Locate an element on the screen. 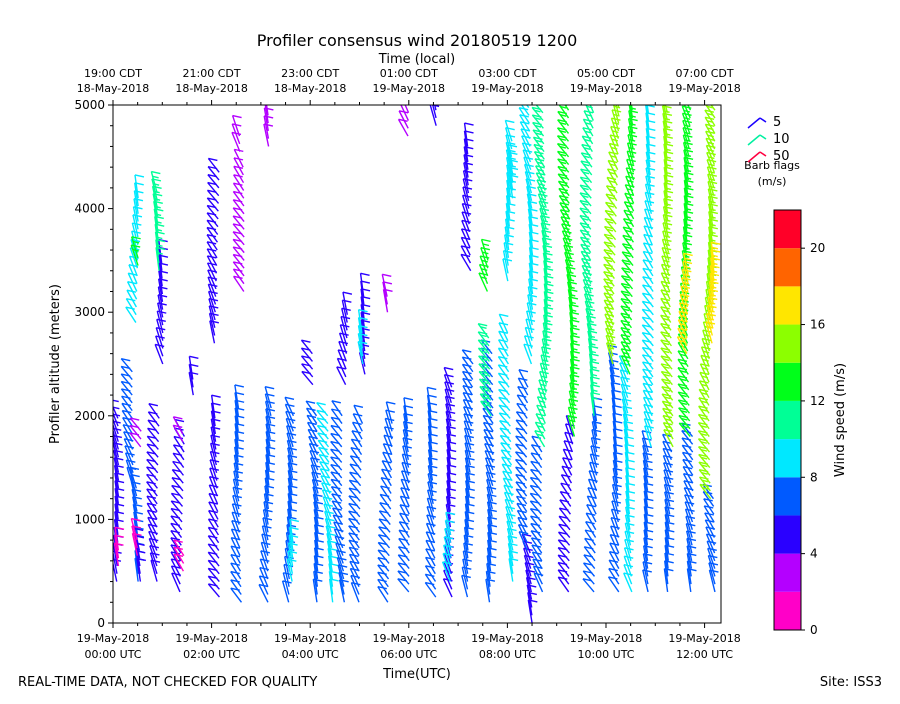 The image size is (900, 704). quality-note: REAL-TIME DATA, NOT CHECKED FOR QUALITY is located at coordinates (167, 682).